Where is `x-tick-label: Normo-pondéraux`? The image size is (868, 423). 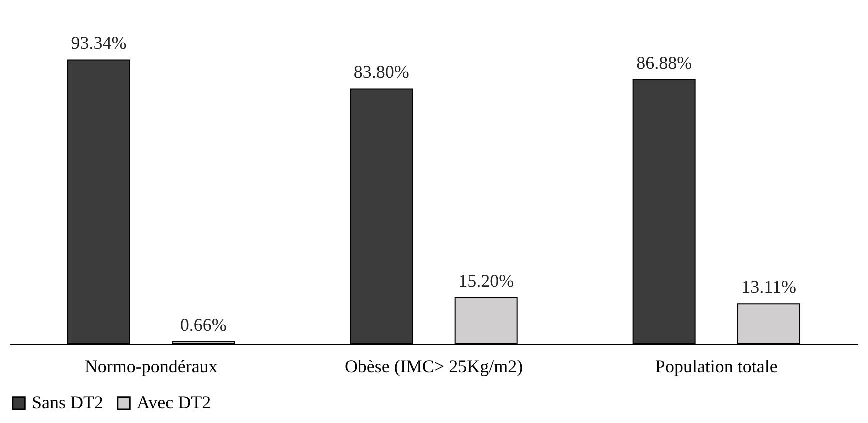
x-tick-label: Normo-pondéraux is located at coordinates (151, 366).